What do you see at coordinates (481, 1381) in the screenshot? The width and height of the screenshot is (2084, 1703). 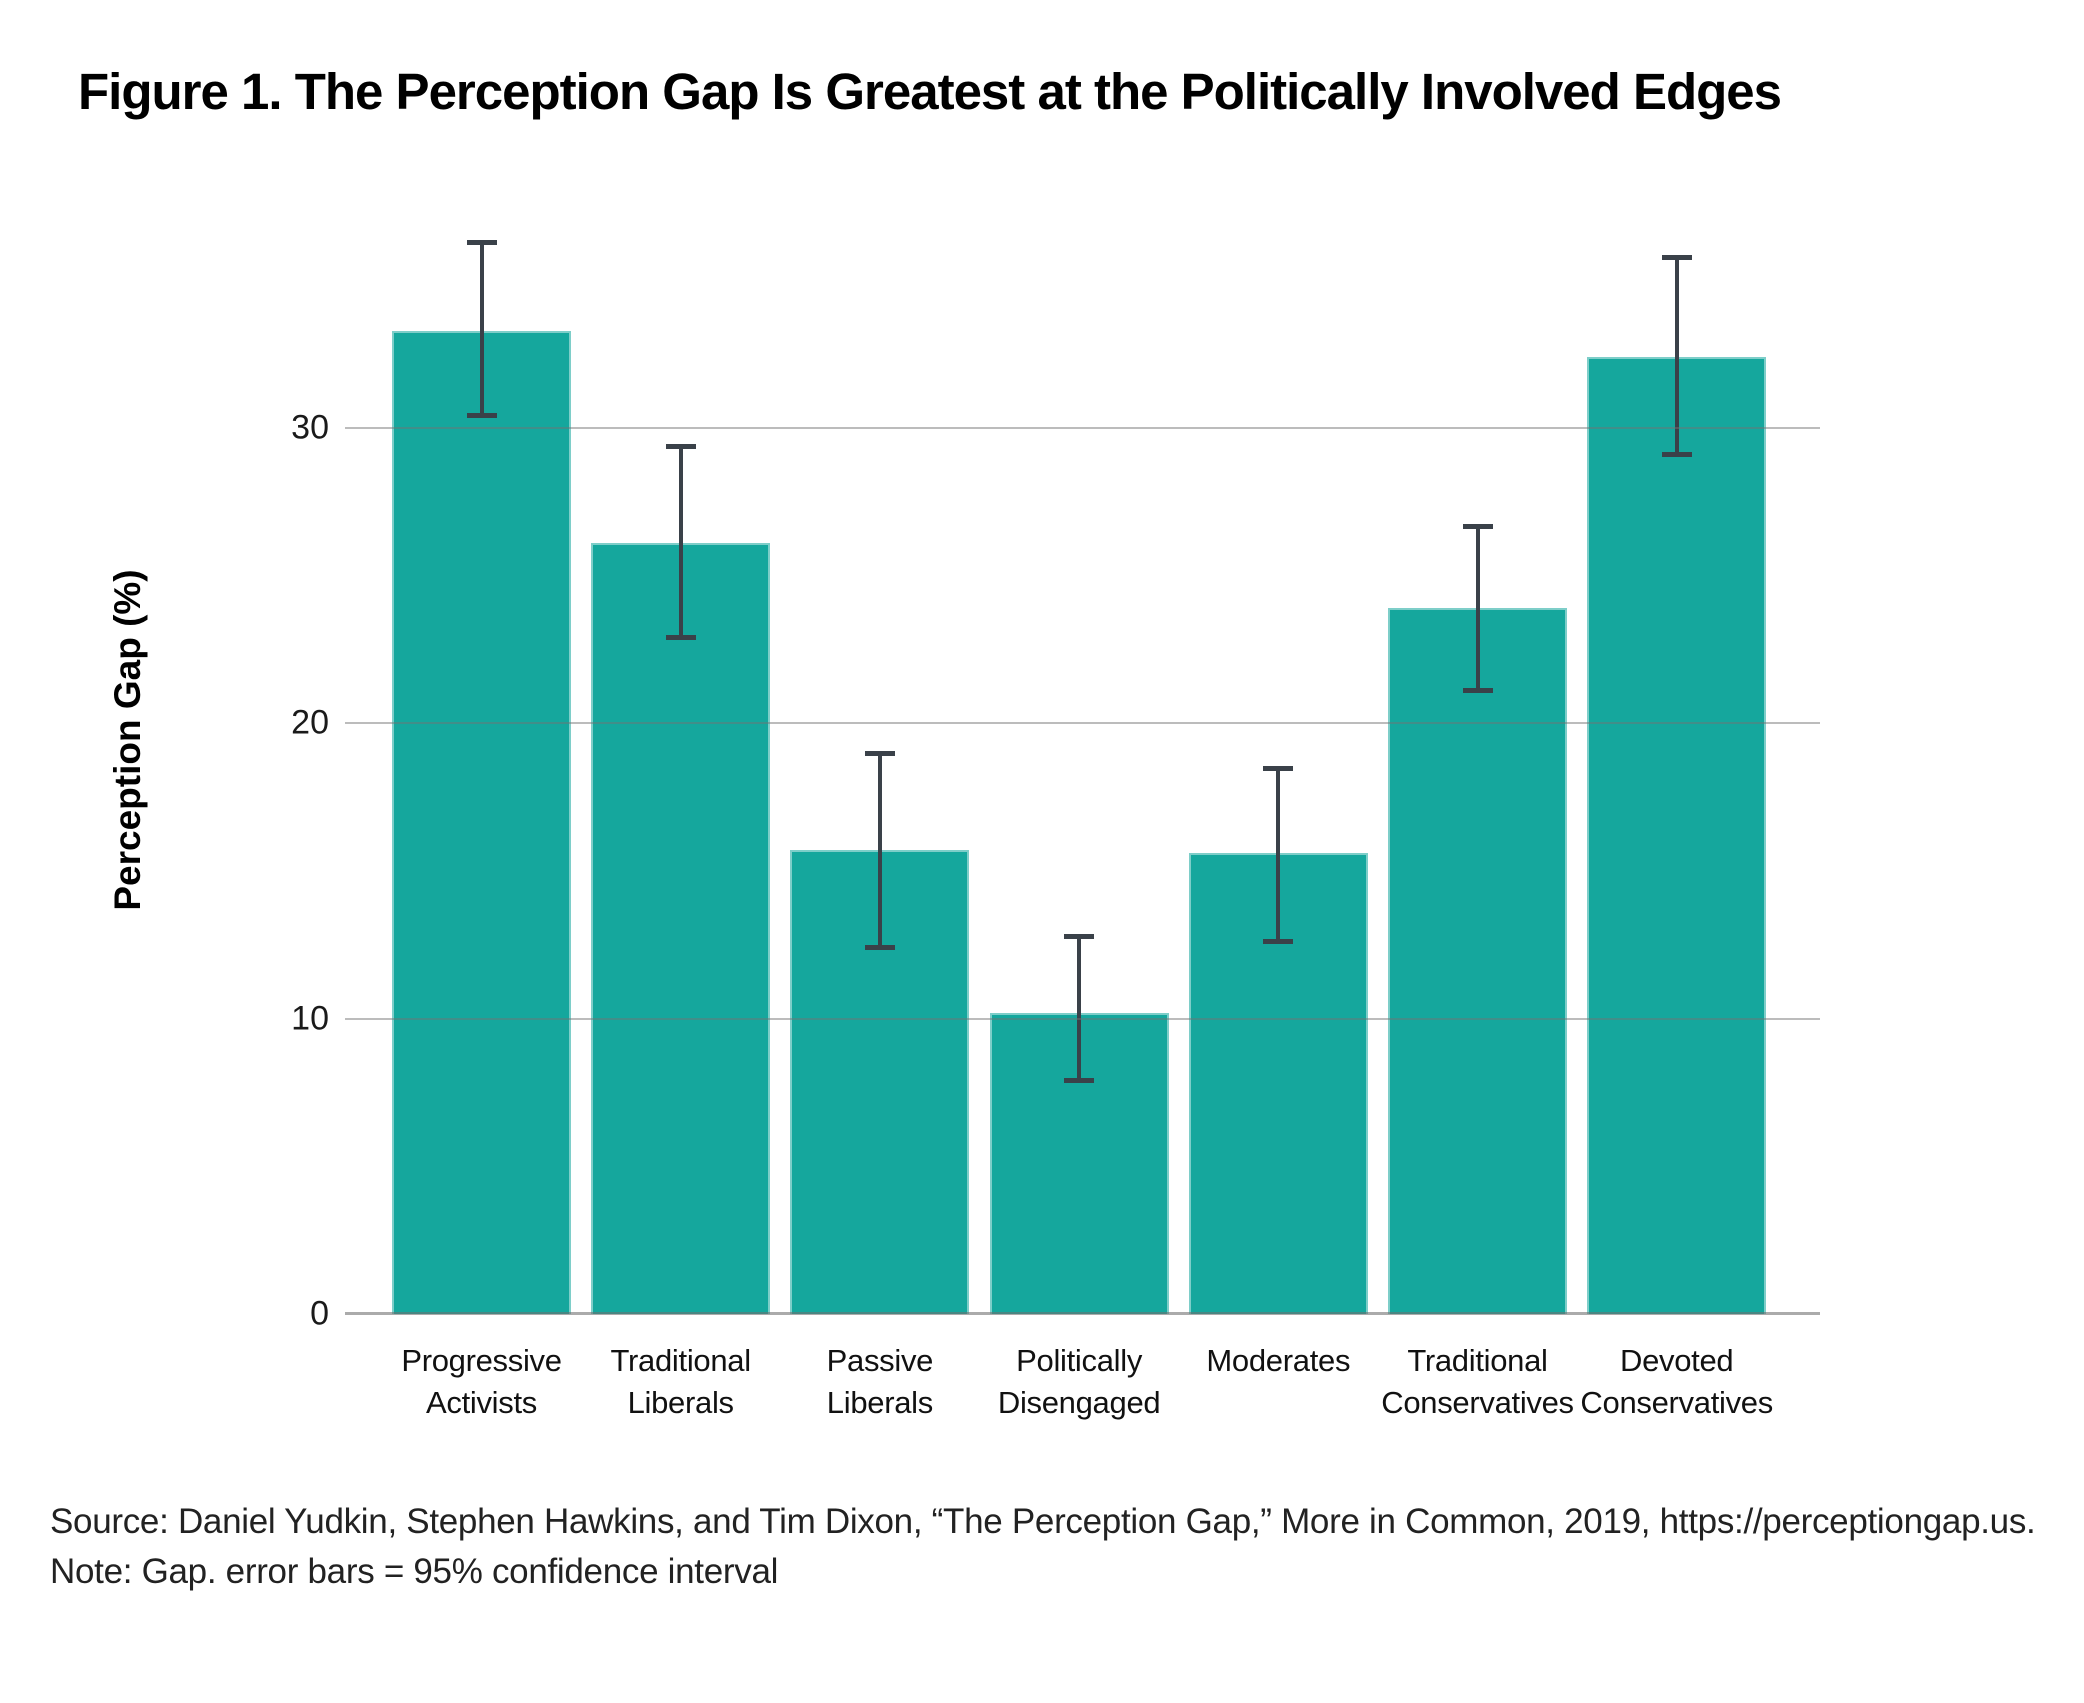 I see `category-label-progressive-activists: Progressive Activists` at bounding box center [481, 1381].